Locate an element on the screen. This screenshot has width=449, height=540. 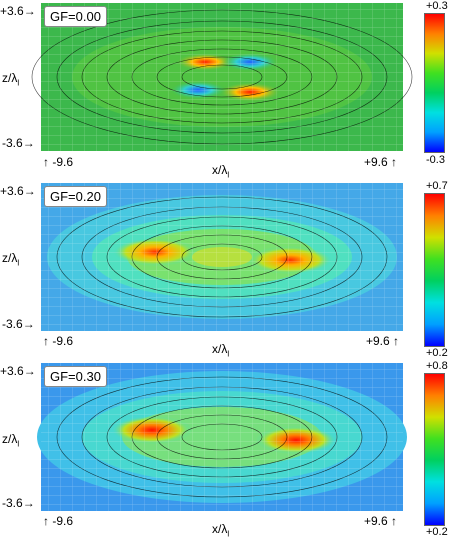
gf-label: GF=0.30 is located at coordinates (75, 376).